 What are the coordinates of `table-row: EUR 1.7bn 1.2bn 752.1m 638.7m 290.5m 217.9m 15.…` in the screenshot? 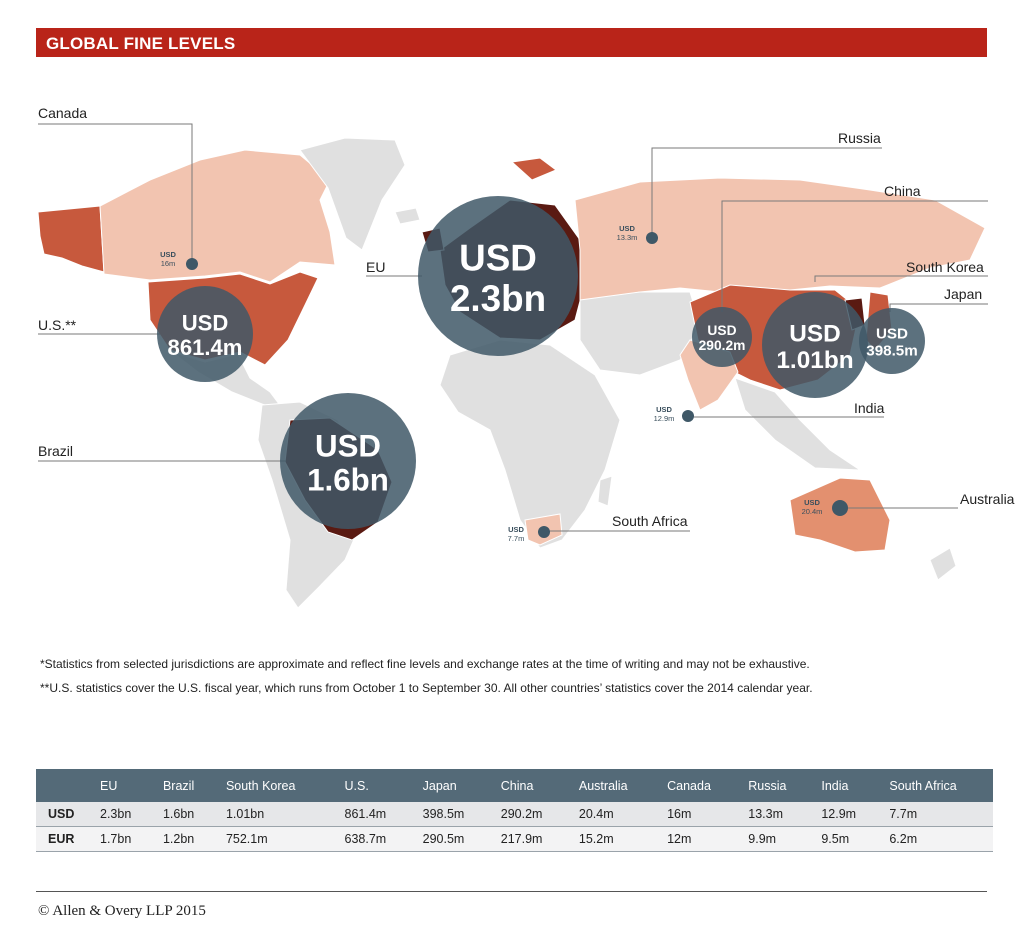 It's located at (514, 839).